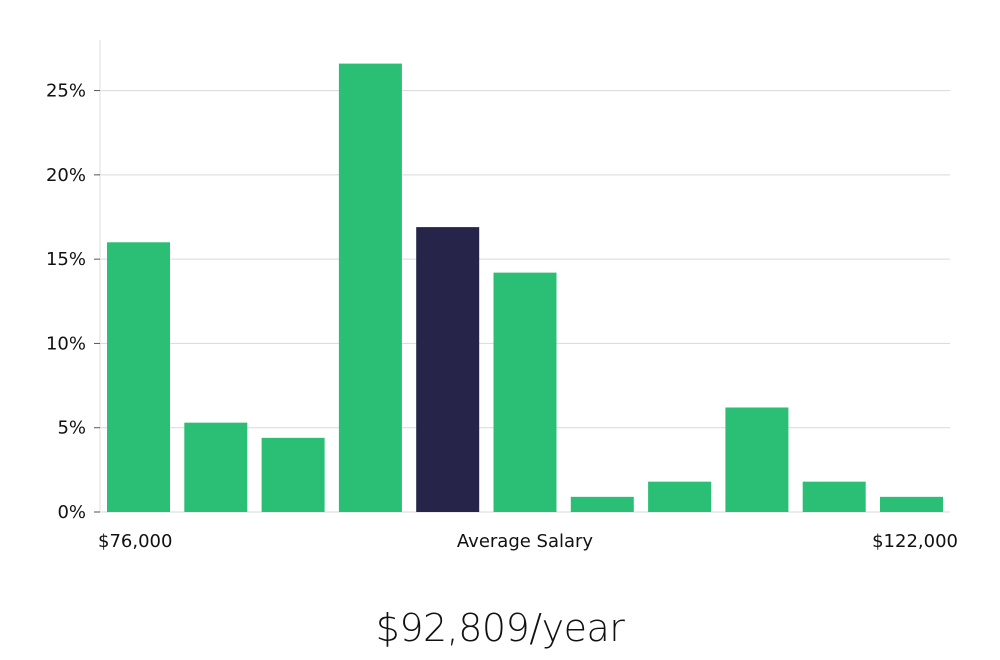 The width and height of the screenshot is (1000, 660). What do you see at coordinates (66, 343) in the screenshot?
I see `y-tick-label-10: 10%` at bounding box center [66, 343].